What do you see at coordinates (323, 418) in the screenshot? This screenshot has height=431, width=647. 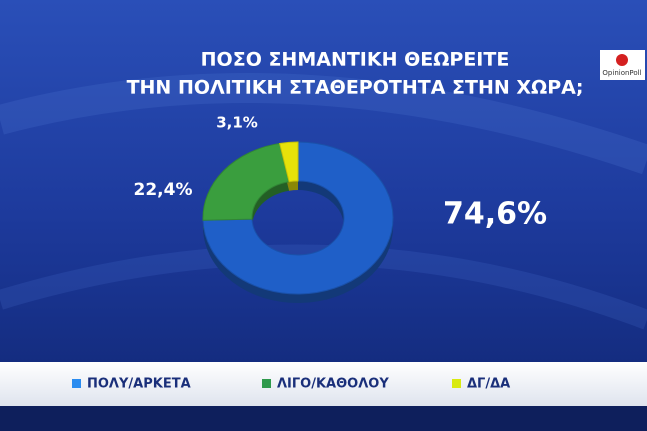 I see `footer` at bounding box center [323, 418].